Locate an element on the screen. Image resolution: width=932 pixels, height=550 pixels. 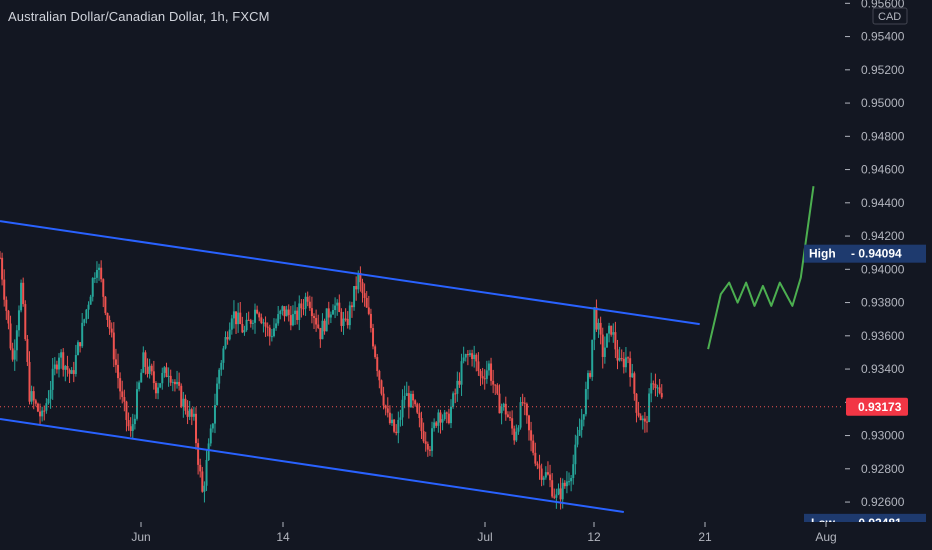
y-tick-label: 0.94600 is located at coordinates (883, 170).